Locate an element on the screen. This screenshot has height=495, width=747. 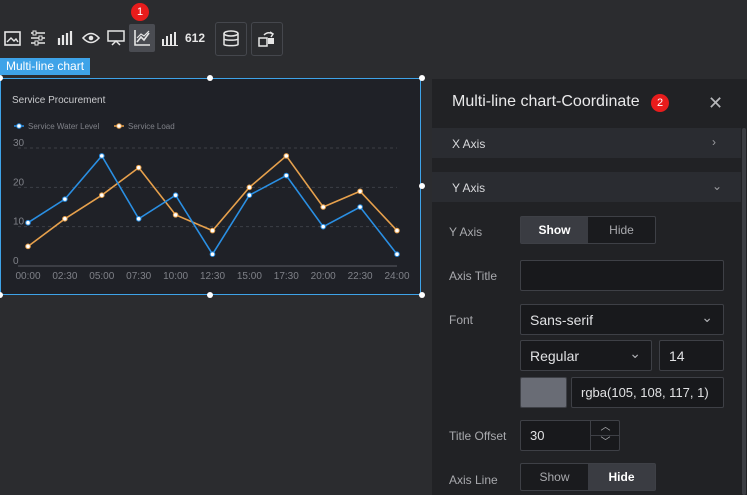
x-tick-label: 20:00 is located at coordinates (323, 276).